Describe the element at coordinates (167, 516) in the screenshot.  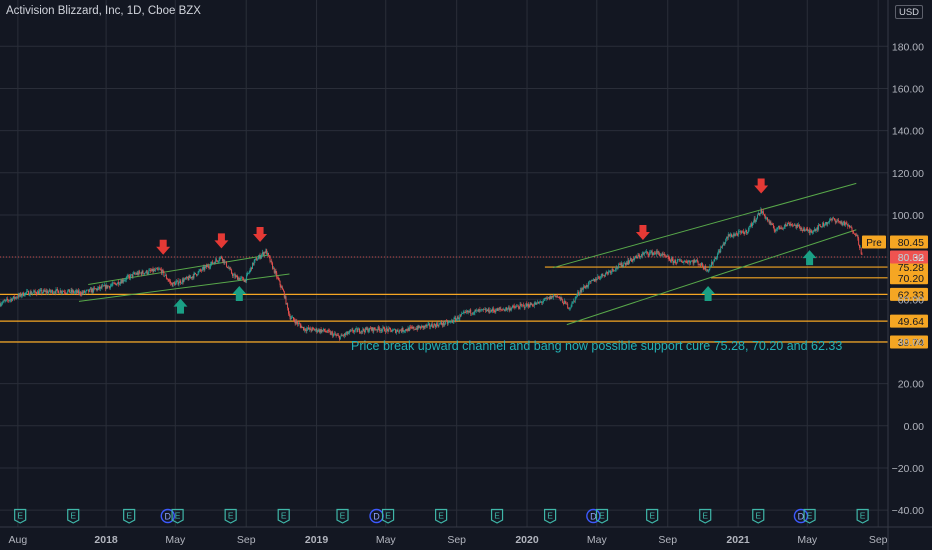
I see `dividend-badge-icon` at that location.